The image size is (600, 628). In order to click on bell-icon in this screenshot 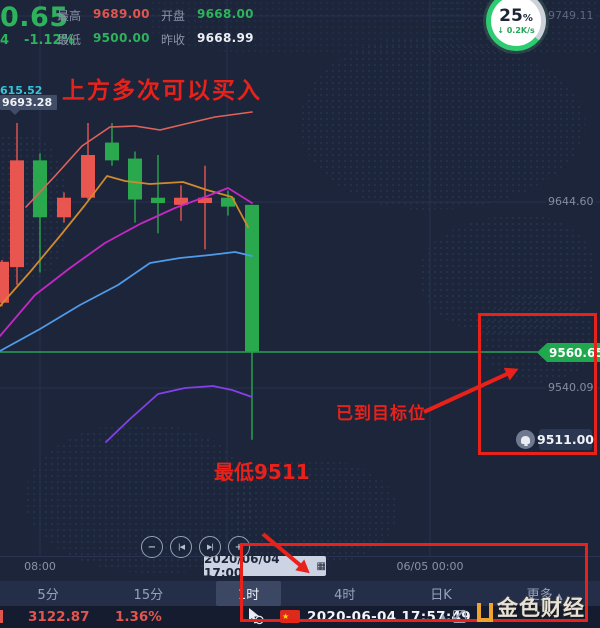, I will do `click(525, 440)`.